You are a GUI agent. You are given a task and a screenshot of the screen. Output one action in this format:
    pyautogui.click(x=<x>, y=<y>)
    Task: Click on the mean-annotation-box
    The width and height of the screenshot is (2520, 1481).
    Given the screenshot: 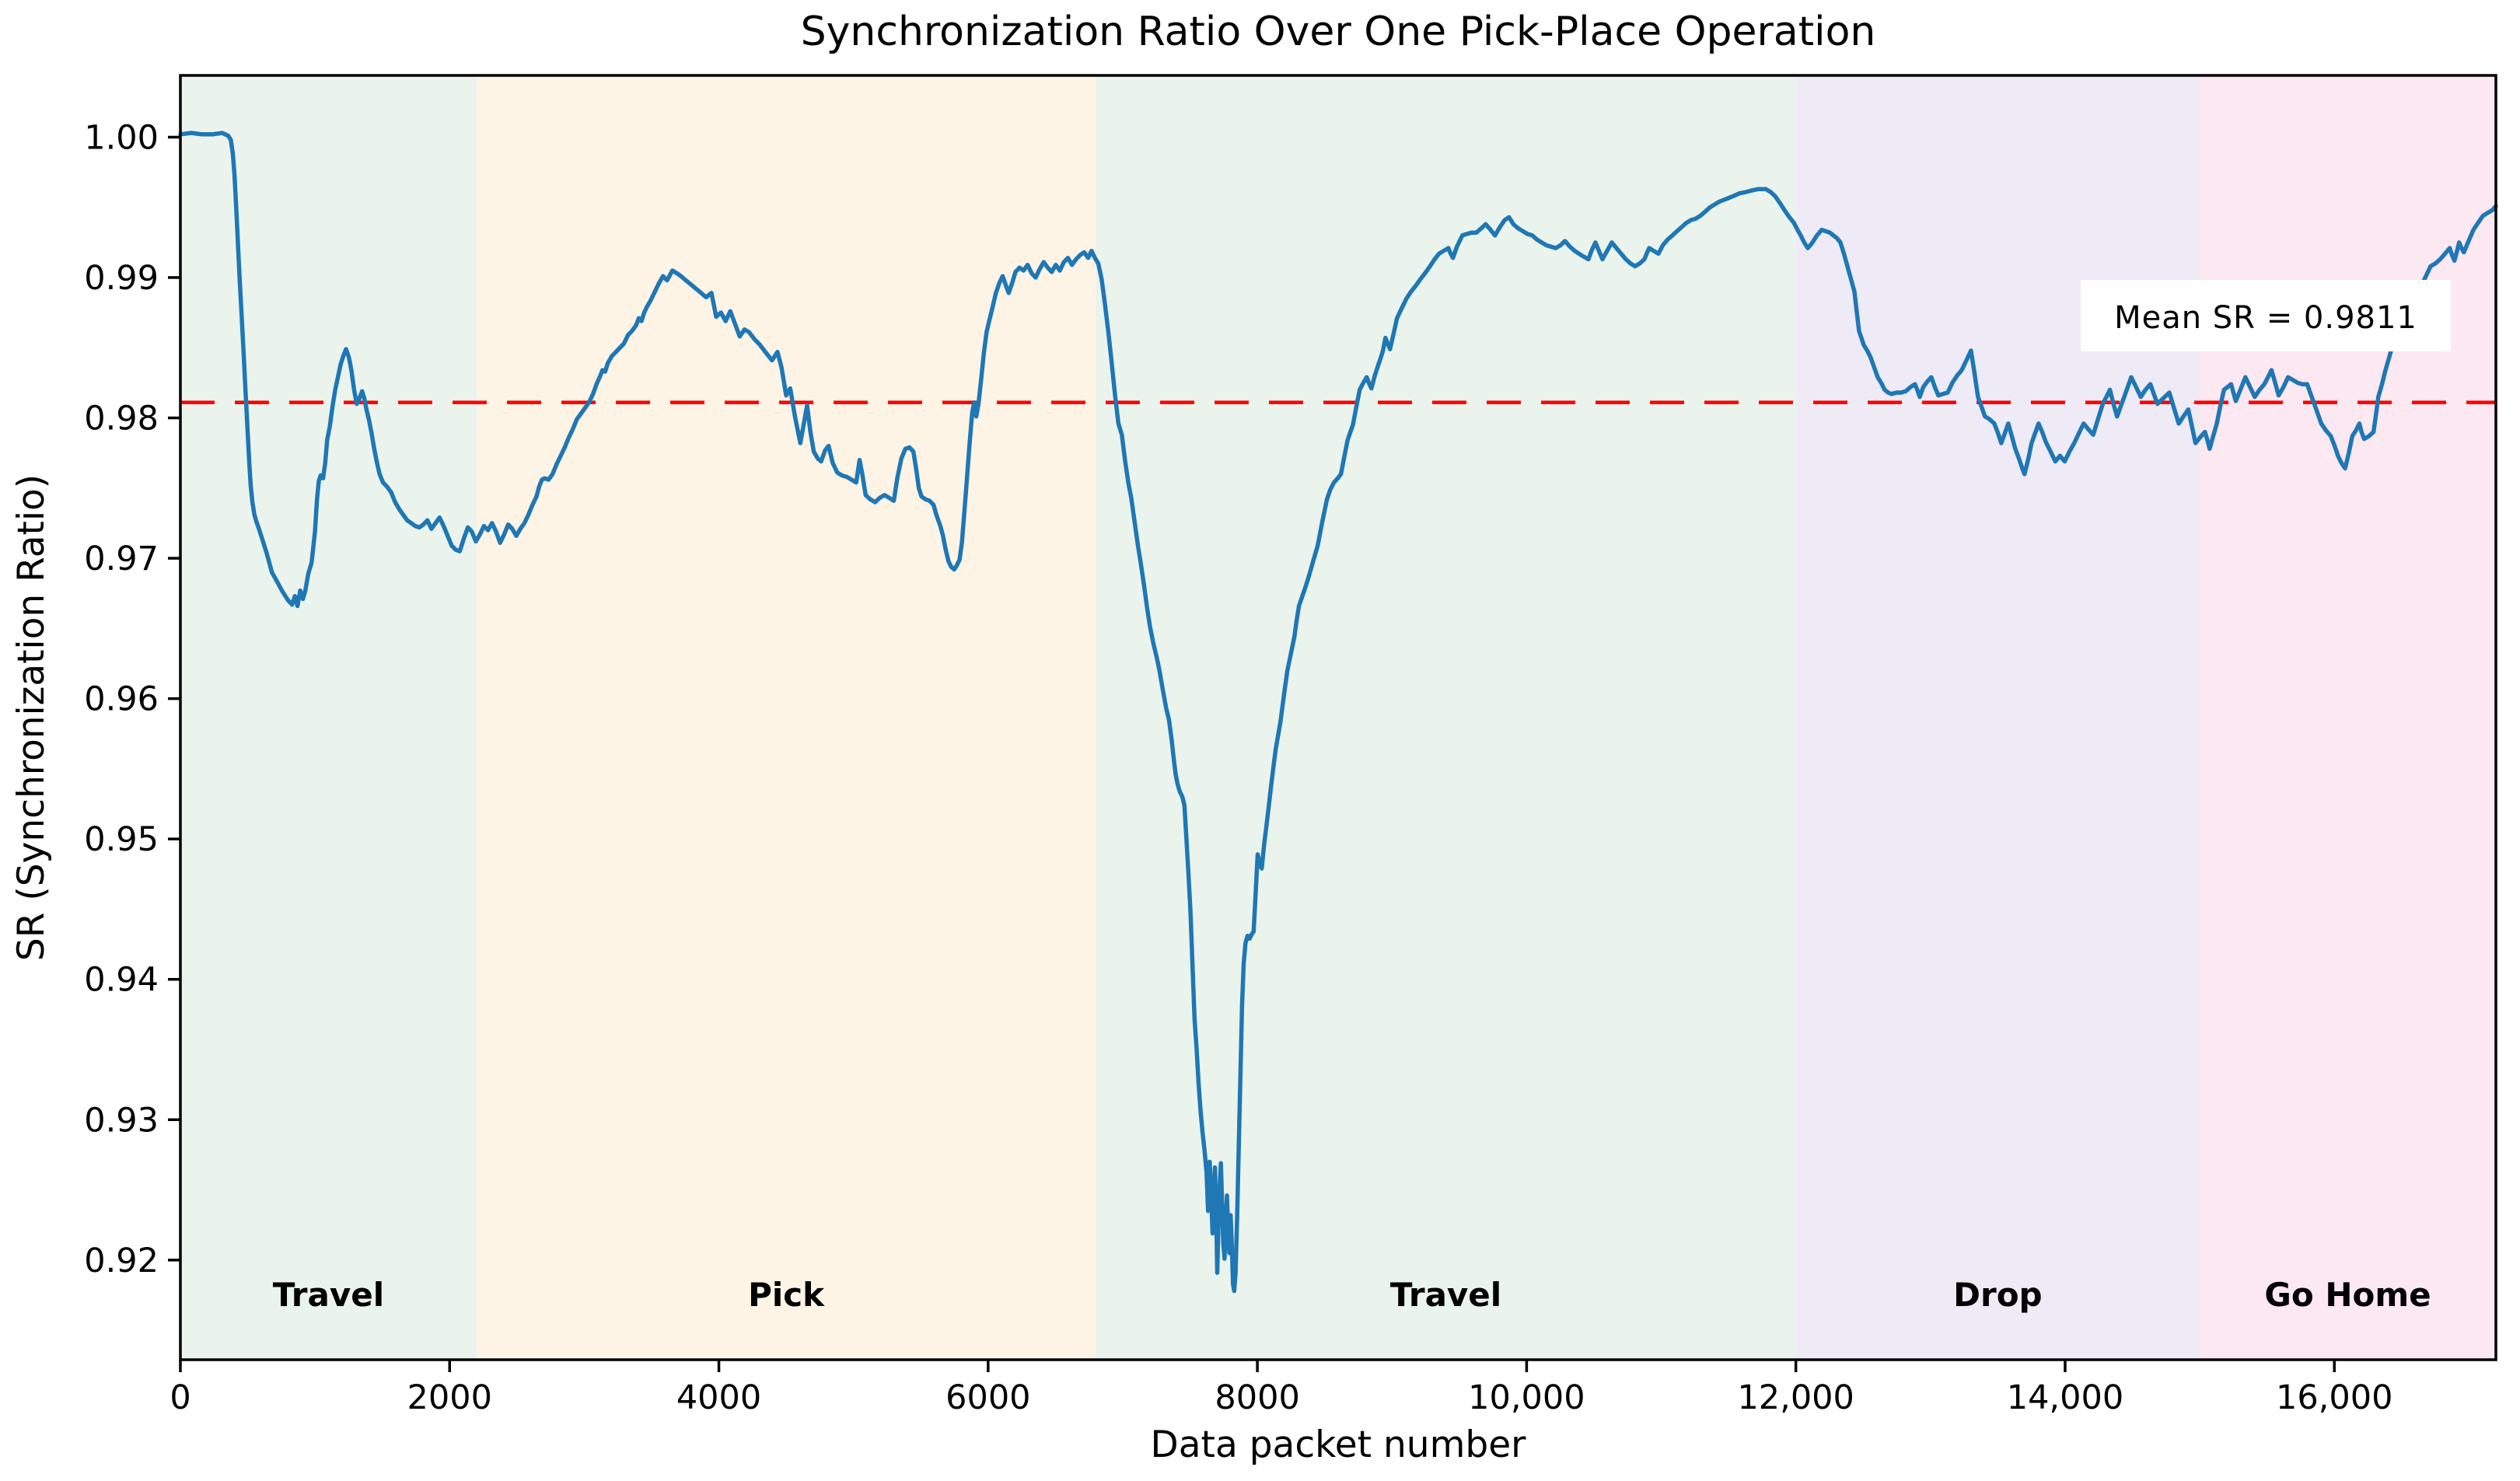 What is the action you would take?
    pyautogui.click(x=2266, y=315)
    